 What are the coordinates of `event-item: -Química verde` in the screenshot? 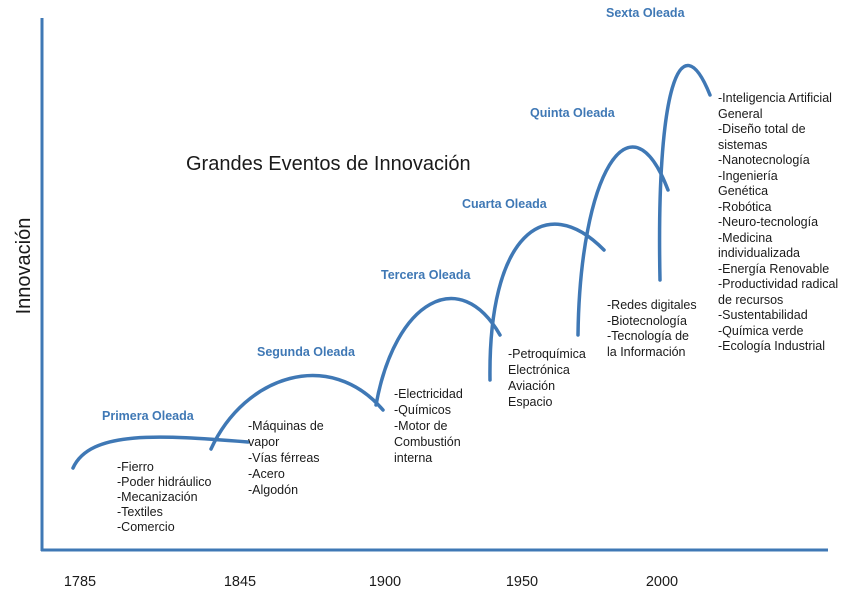 It's located at (761, 330).